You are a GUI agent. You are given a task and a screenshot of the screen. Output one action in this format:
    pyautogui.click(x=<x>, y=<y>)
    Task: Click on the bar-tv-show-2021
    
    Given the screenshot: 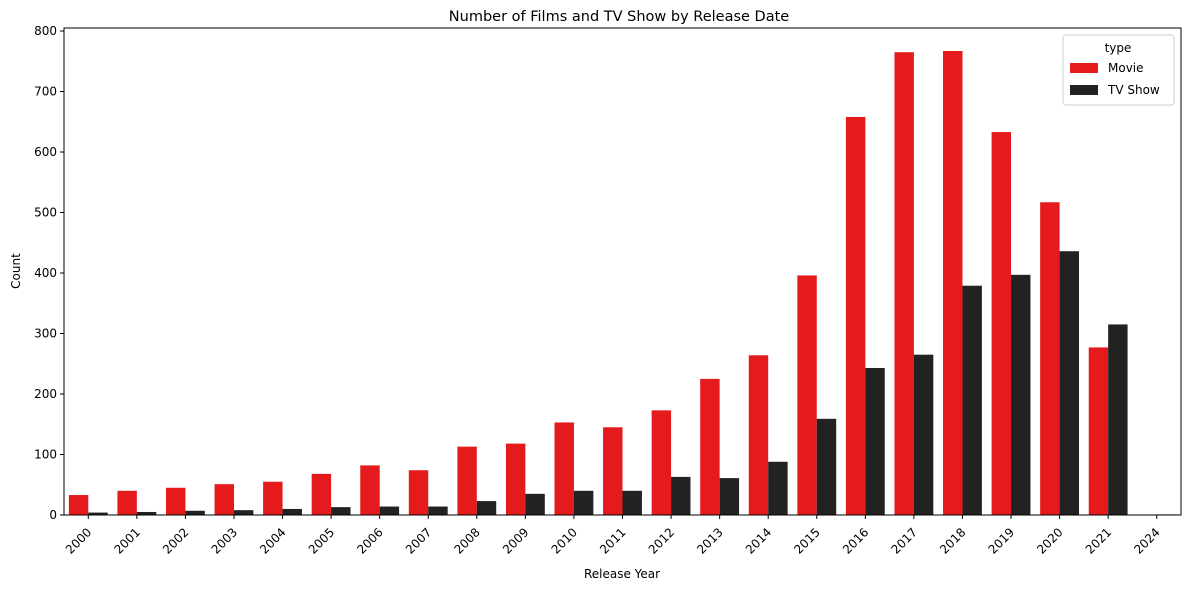 What is the action you would take?
    pyautogui.click(x=1118, y=419)
    